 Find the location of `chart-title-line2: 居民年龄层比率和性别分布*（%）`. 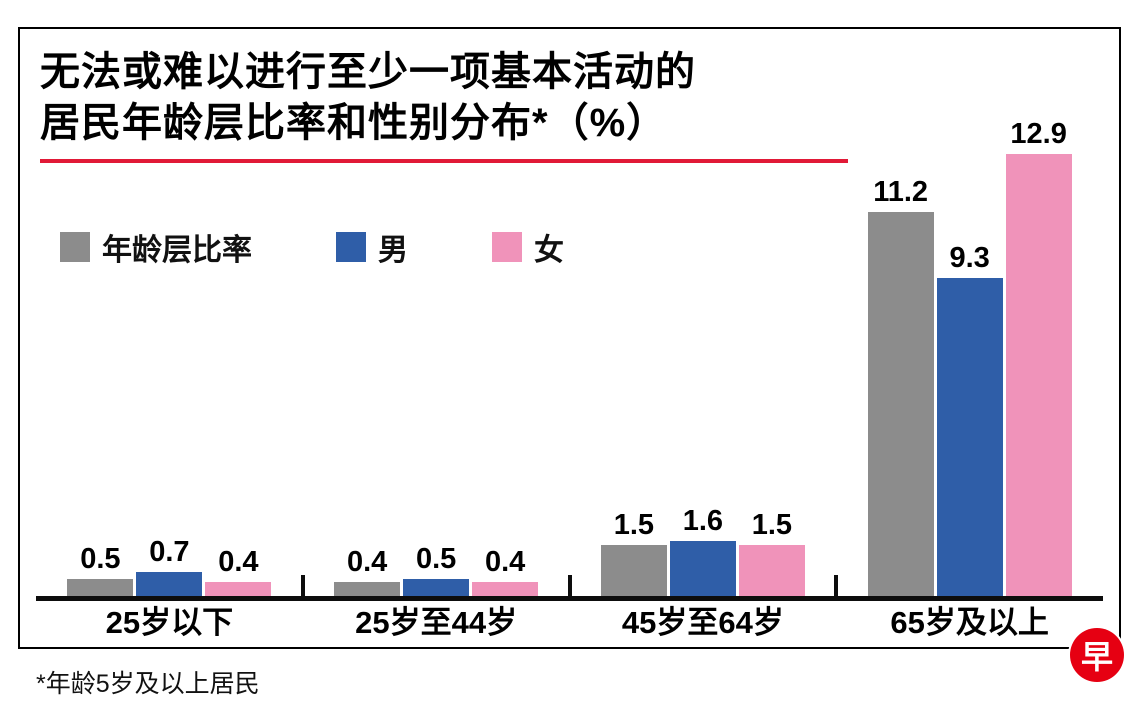

chart-title-line2: 居民年龄层比率和性别分布*（%） is located at coordinates (354, 123).